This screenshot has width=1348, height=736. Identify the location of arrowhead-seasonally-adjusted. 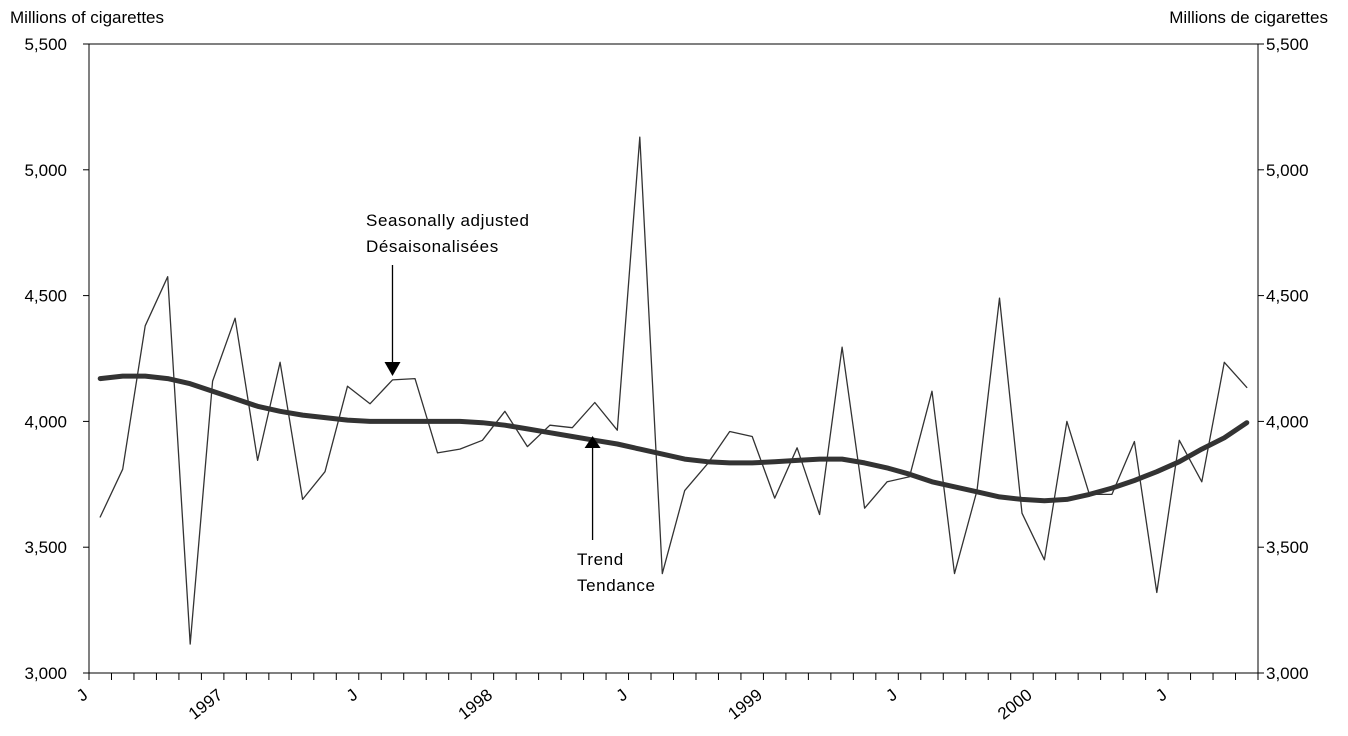
(392, 369).